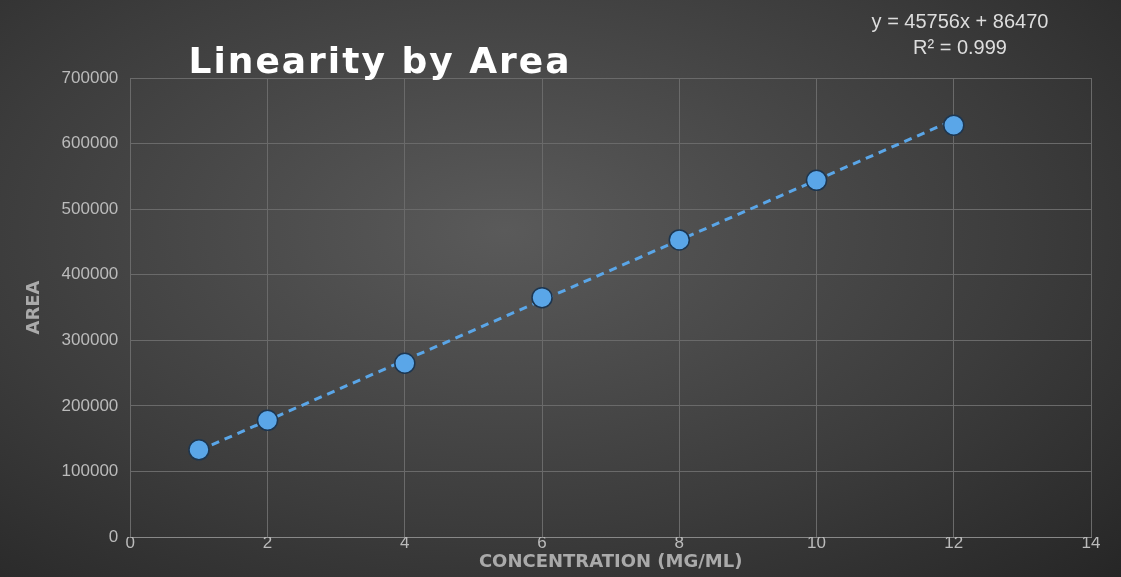 The height and width of the screenshot is (577, 1121). What do you see at coordinates (380, 60) in the screenshot?
I see `chart-title: Linearity by Area` at bounding box center [380, 60].